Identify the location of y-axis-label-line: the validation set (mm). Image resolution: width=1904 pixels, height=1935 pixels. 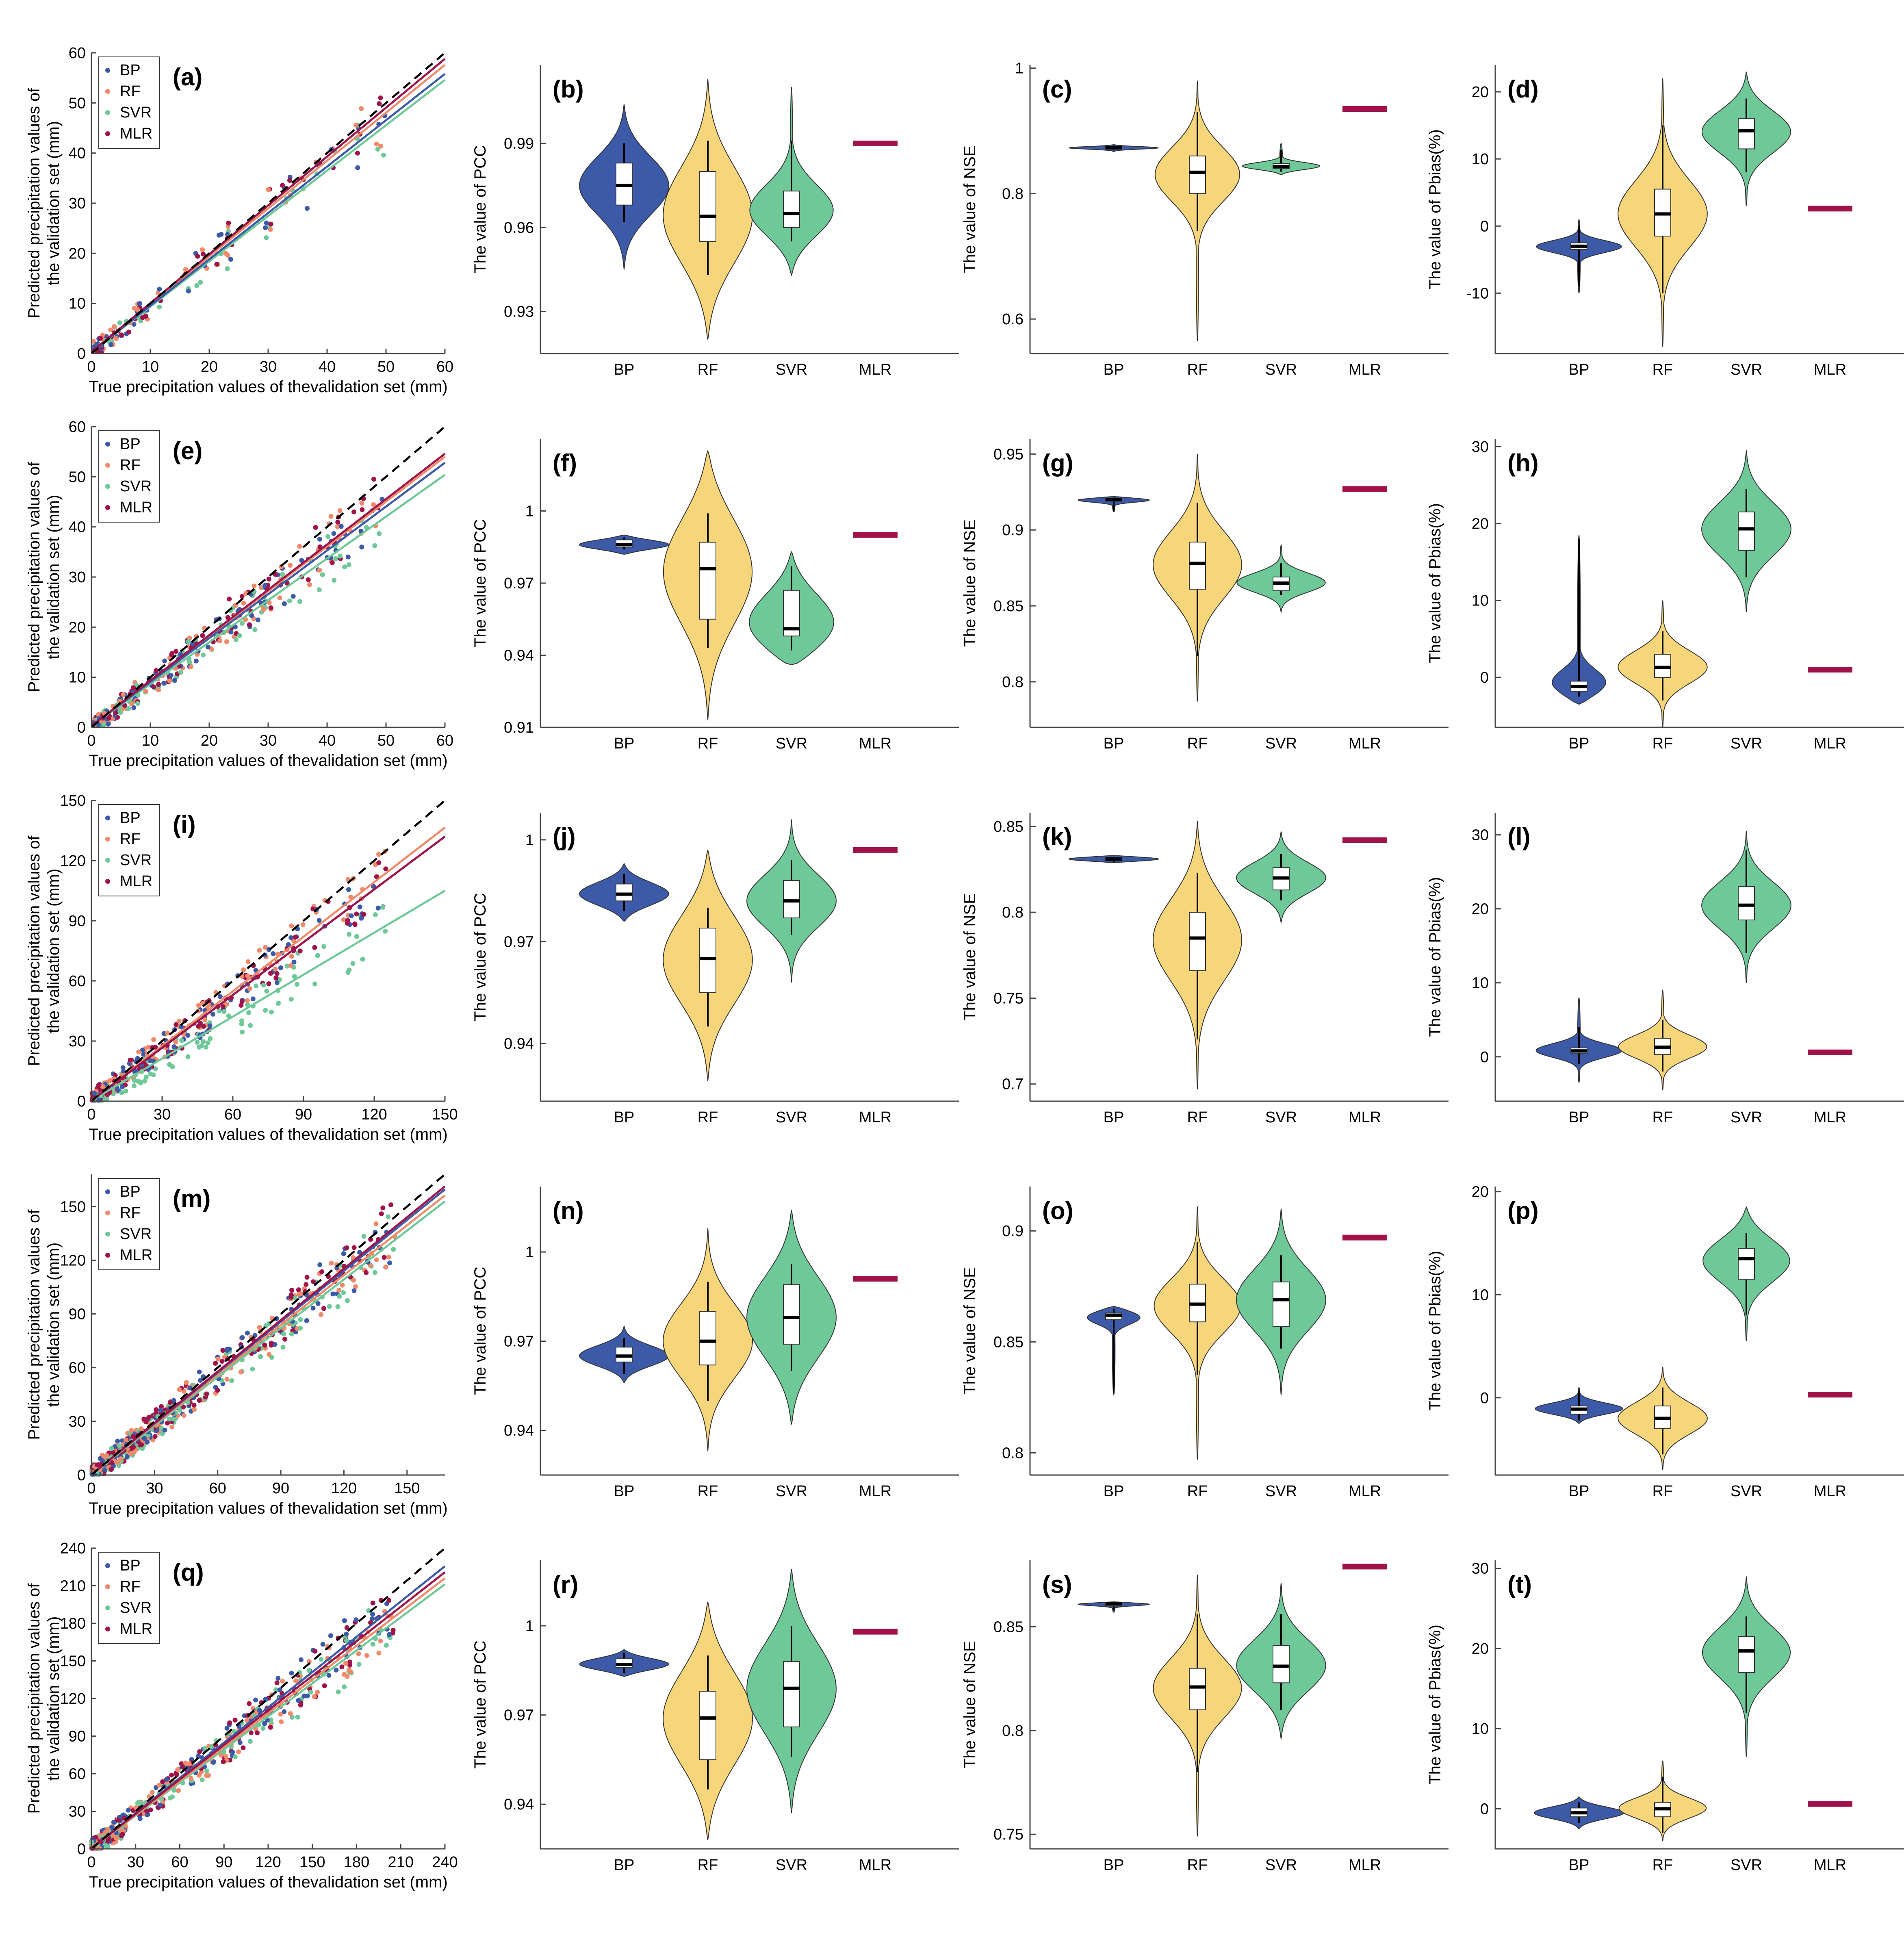
(54, 203).